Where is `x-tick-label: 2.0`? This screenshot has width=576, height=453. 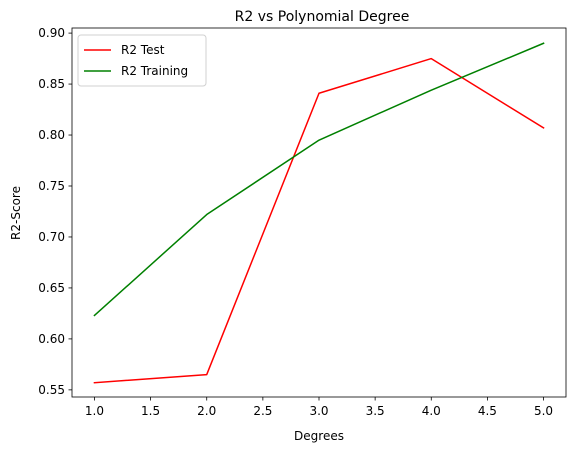 x-tick-label: 2.0 is located at coordinates (206, 411).